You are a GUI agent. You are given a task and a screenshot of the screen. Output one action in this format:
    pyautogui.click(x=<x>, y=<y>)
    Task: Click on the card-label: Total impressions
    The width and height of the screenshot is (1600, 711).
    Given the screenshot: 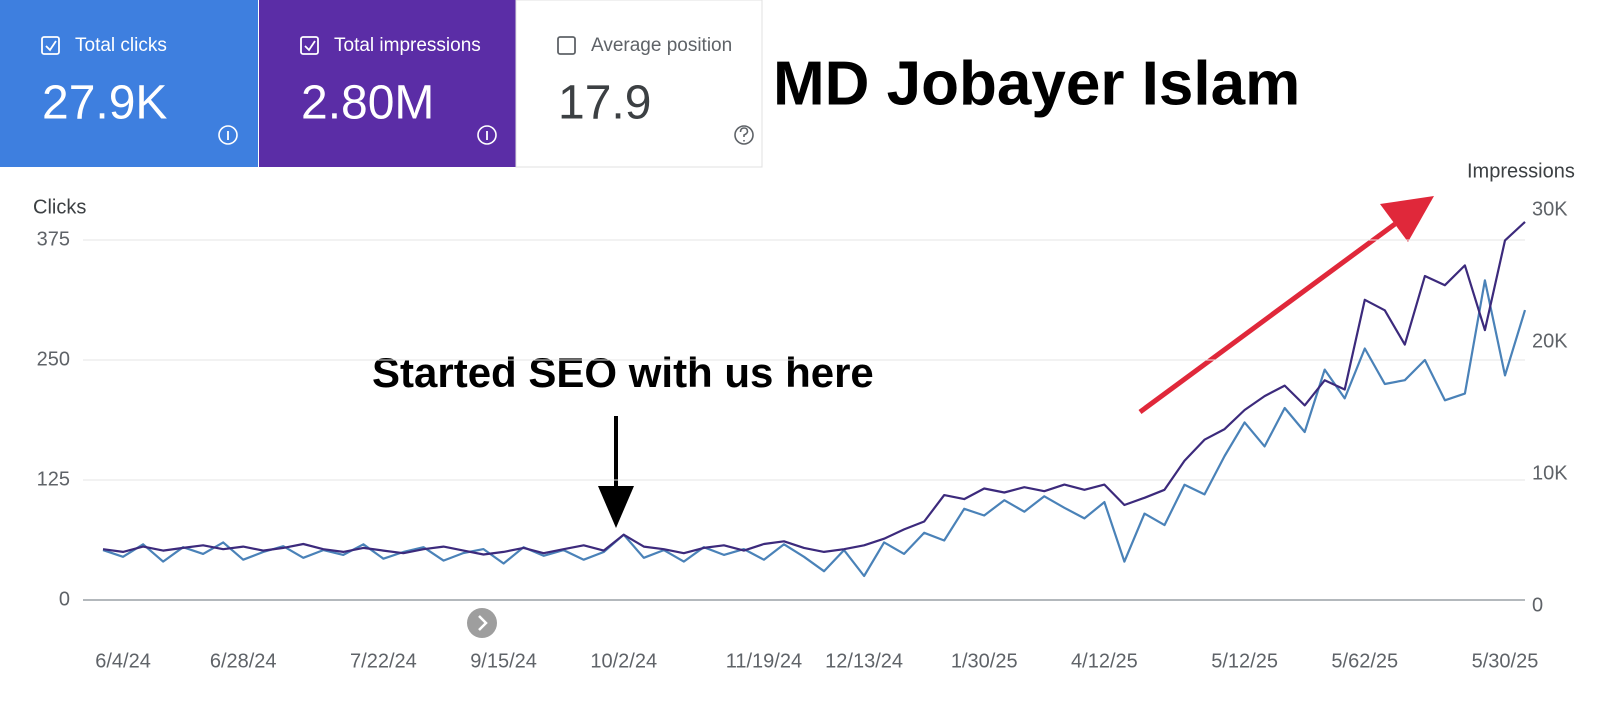 What is the action you would take?
    pyautogui.click(x=407, y=45)
    